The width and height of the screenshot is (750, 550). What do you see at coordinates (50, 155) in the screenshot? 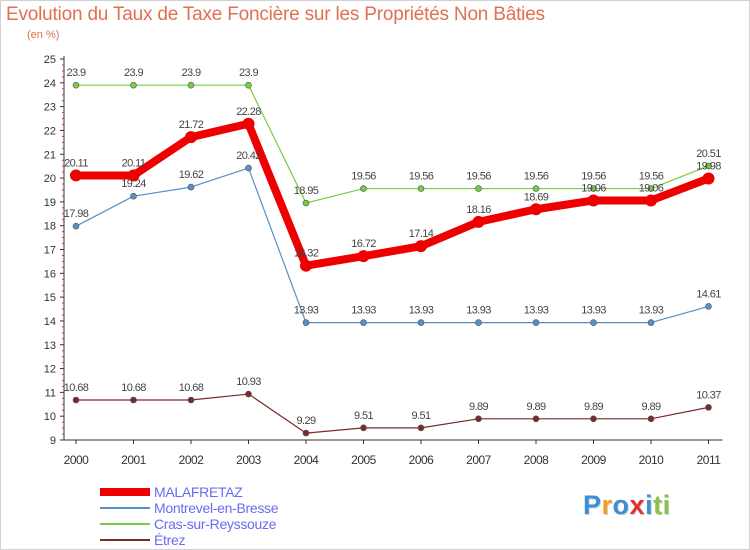
I see `y-tick-label: 21` at bounding box center [50, 155].